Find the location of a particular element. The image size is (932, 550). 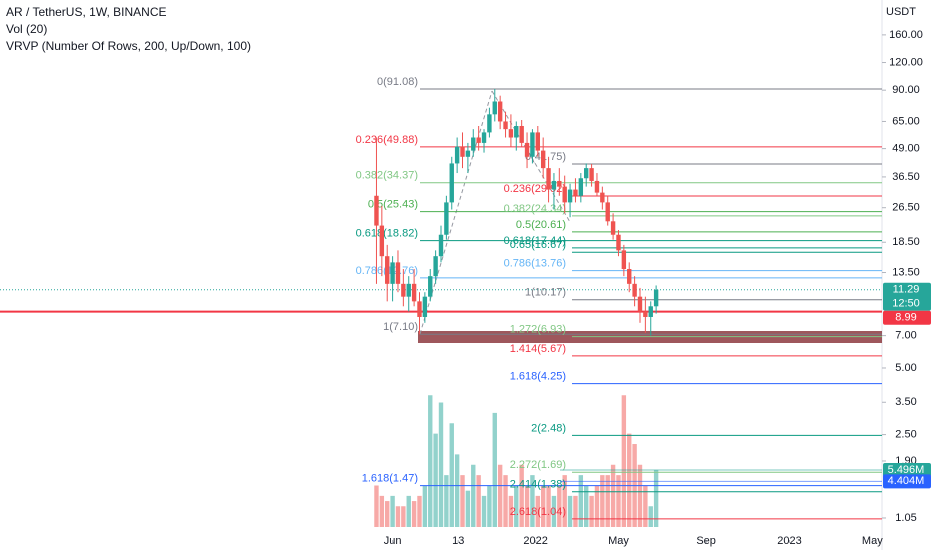

y-tick-label: 49.00 is located at coordinates (906, 149).